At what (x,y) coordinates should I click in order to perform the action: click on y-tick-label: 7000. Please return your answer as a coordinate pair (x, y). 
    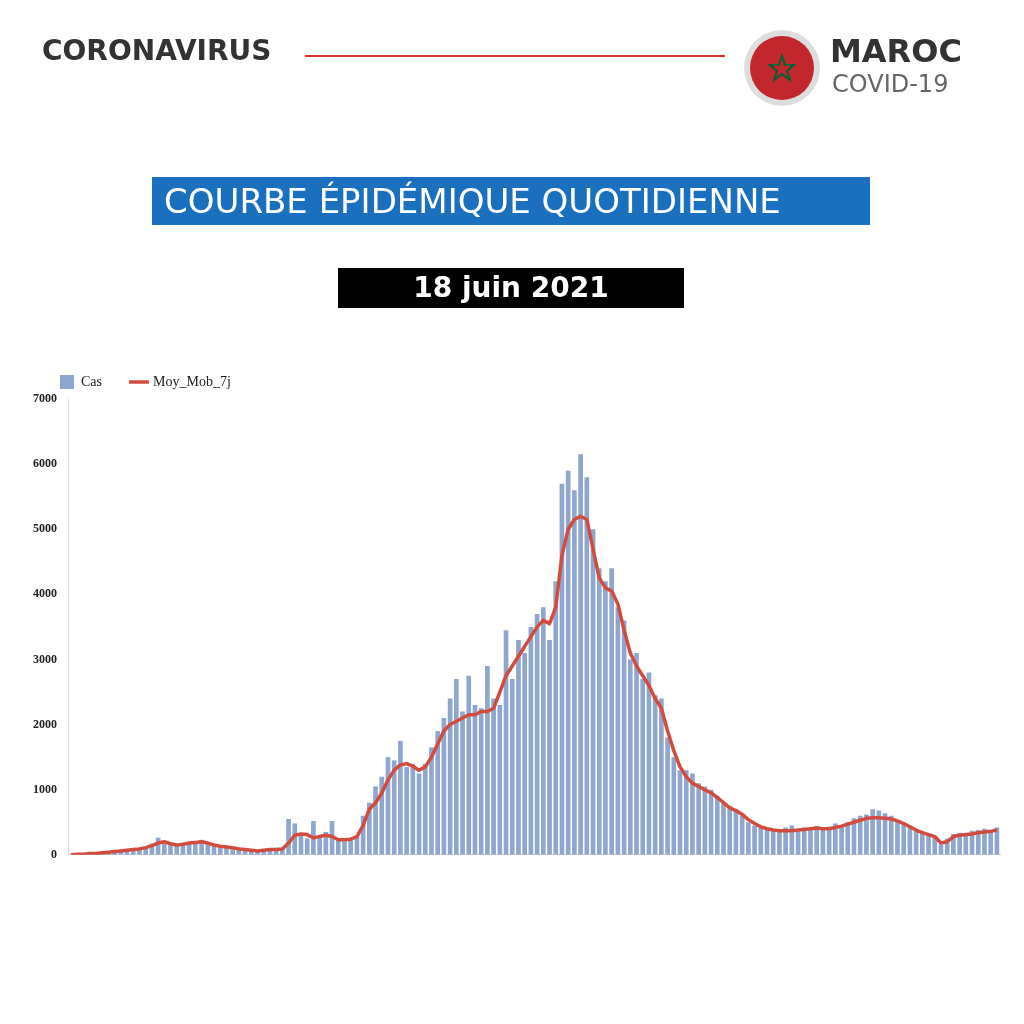
    Looking at the image, I should click on (45, 398).